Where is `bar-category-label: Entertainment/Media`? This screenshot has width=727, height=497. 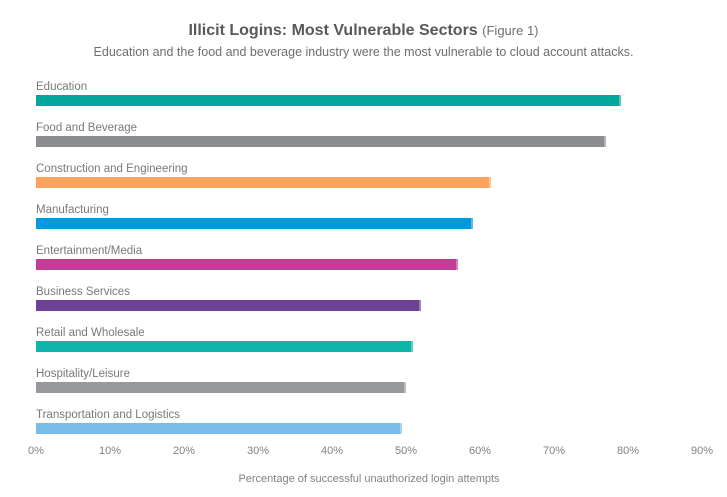 bar-category-label: Entertainment/Media is located at coordinates (89, 251).